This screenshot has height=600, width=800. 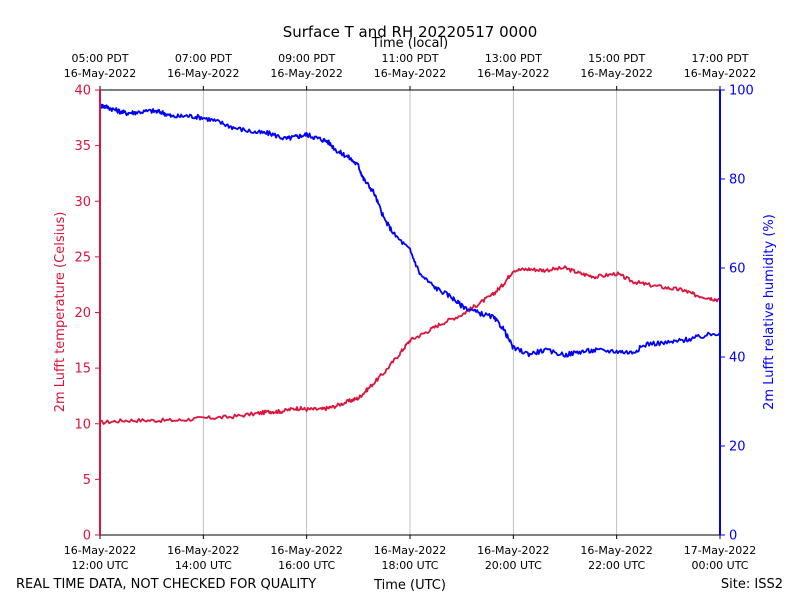 I want to click on top-axis-label: Time (local), so click(x=409, y=43).